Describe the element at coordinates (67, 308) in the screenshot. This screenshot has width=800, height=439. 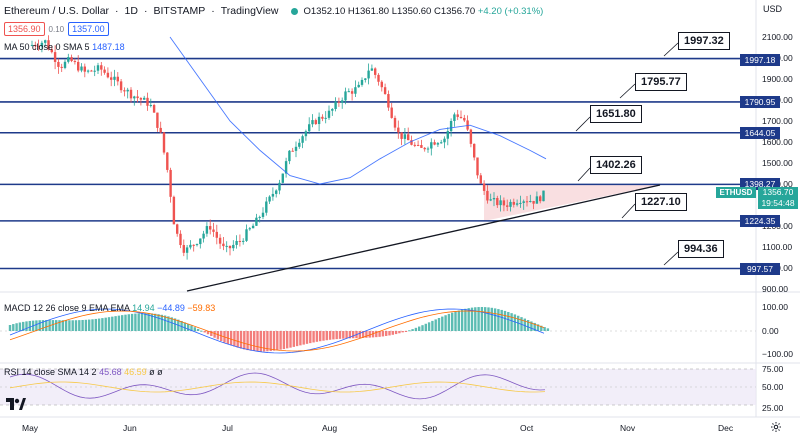
I see `macd-legend-label: MACD 12 26 close 9 EMA EMA` at that location.